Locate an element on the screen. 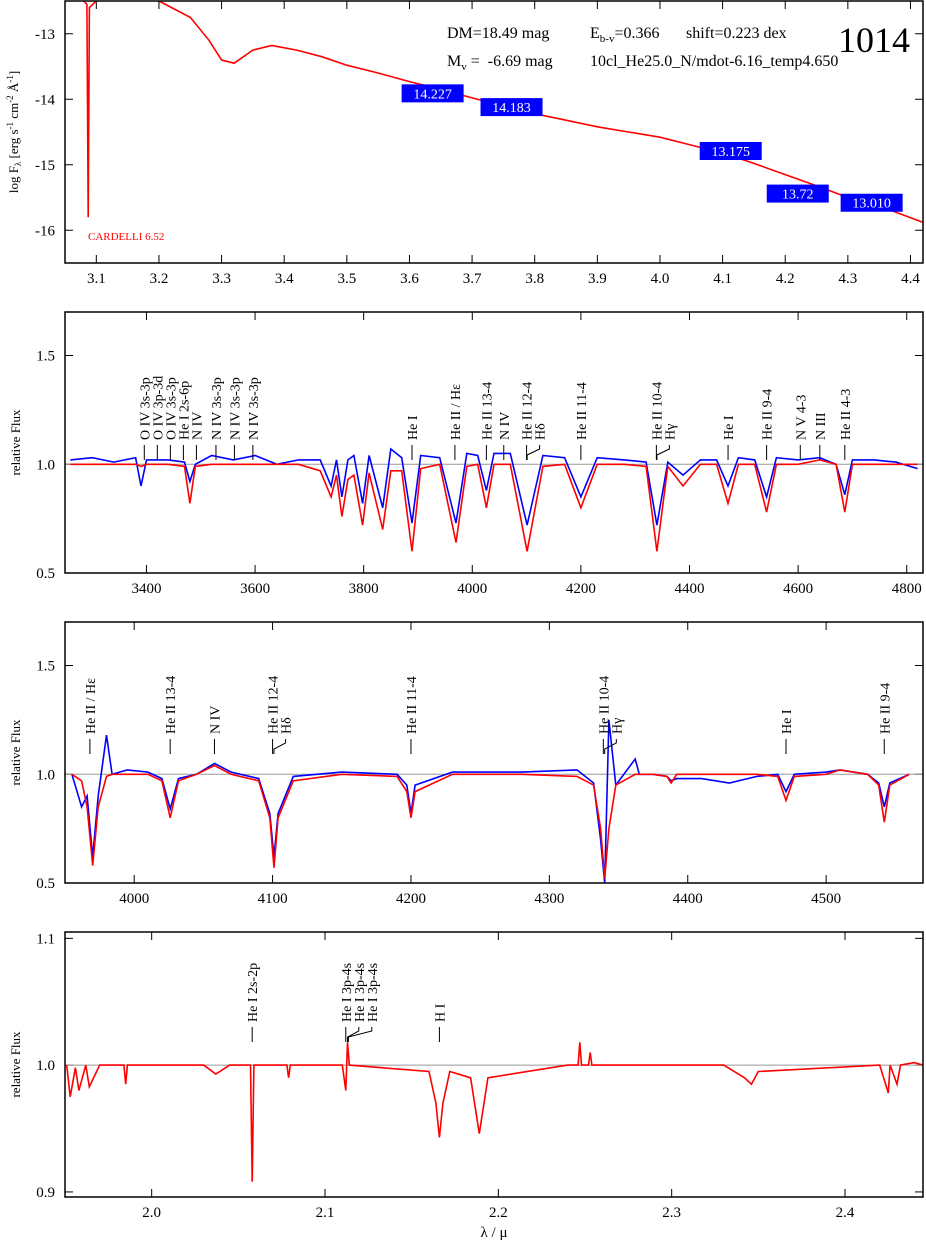  x-tick-label: 2.2 is located at coordinates (498, 1213).